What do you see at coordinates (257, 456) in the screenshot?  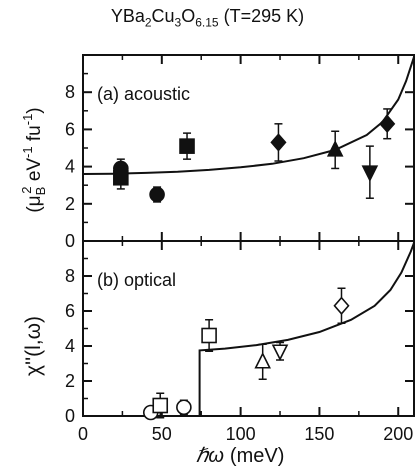 I see `xlabel-unit: (meV)` at bounding box center [257, 456].